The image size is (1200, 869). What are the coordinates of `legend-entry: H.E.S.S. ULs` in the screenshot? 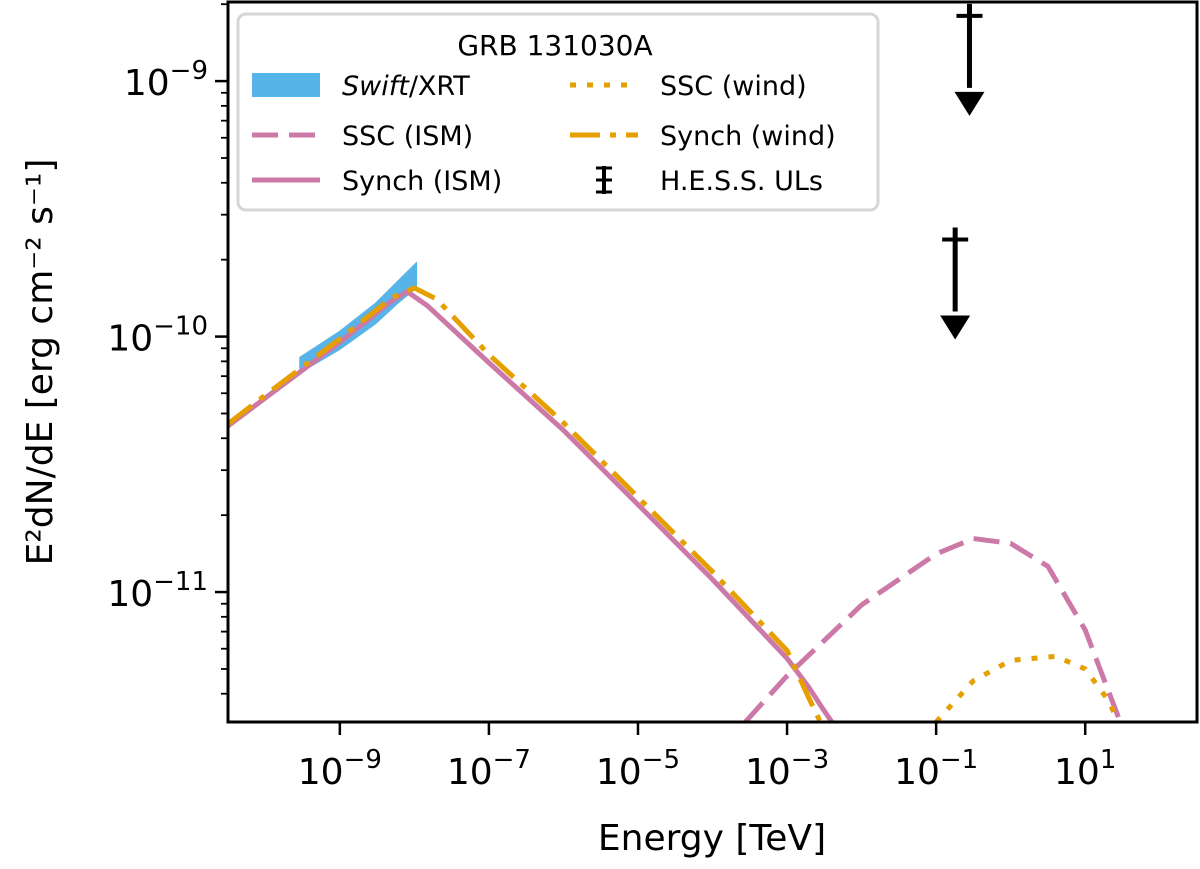 It's located at (709, 181).